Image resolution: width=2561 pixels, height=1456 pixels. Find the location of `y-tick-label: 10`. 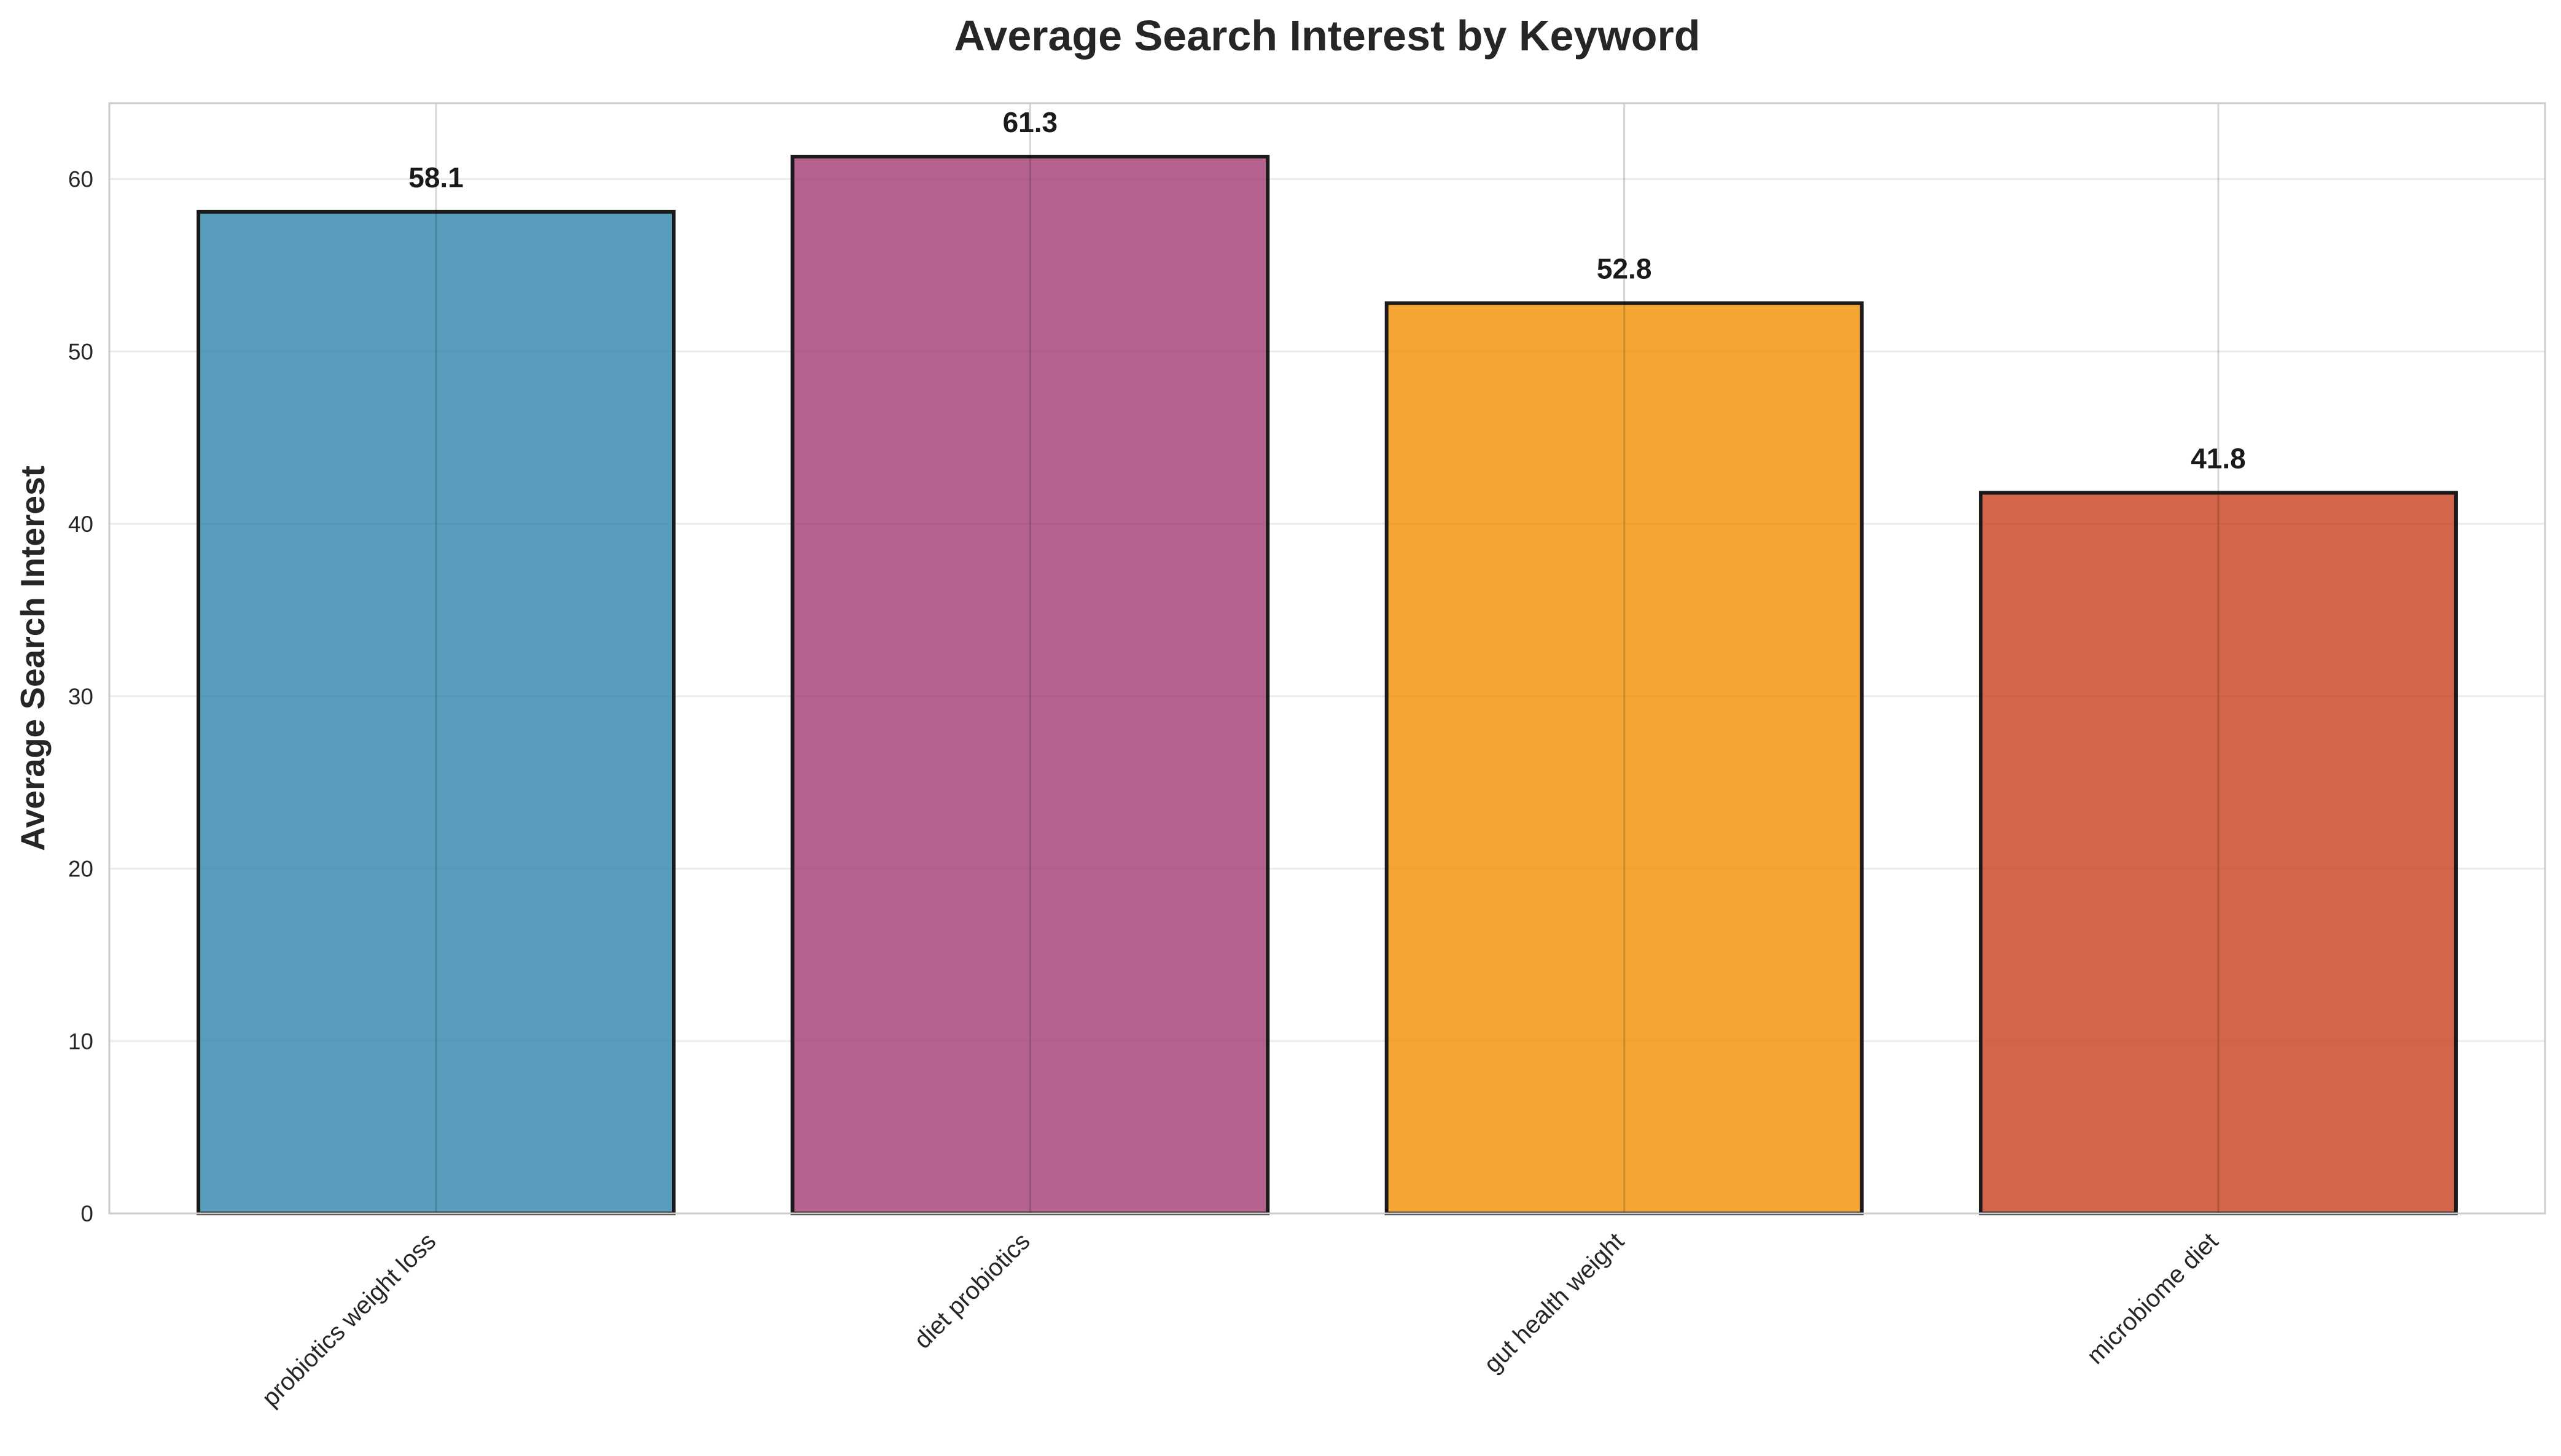

y-tick-label: 10 is located at coordinates (80, 1041).